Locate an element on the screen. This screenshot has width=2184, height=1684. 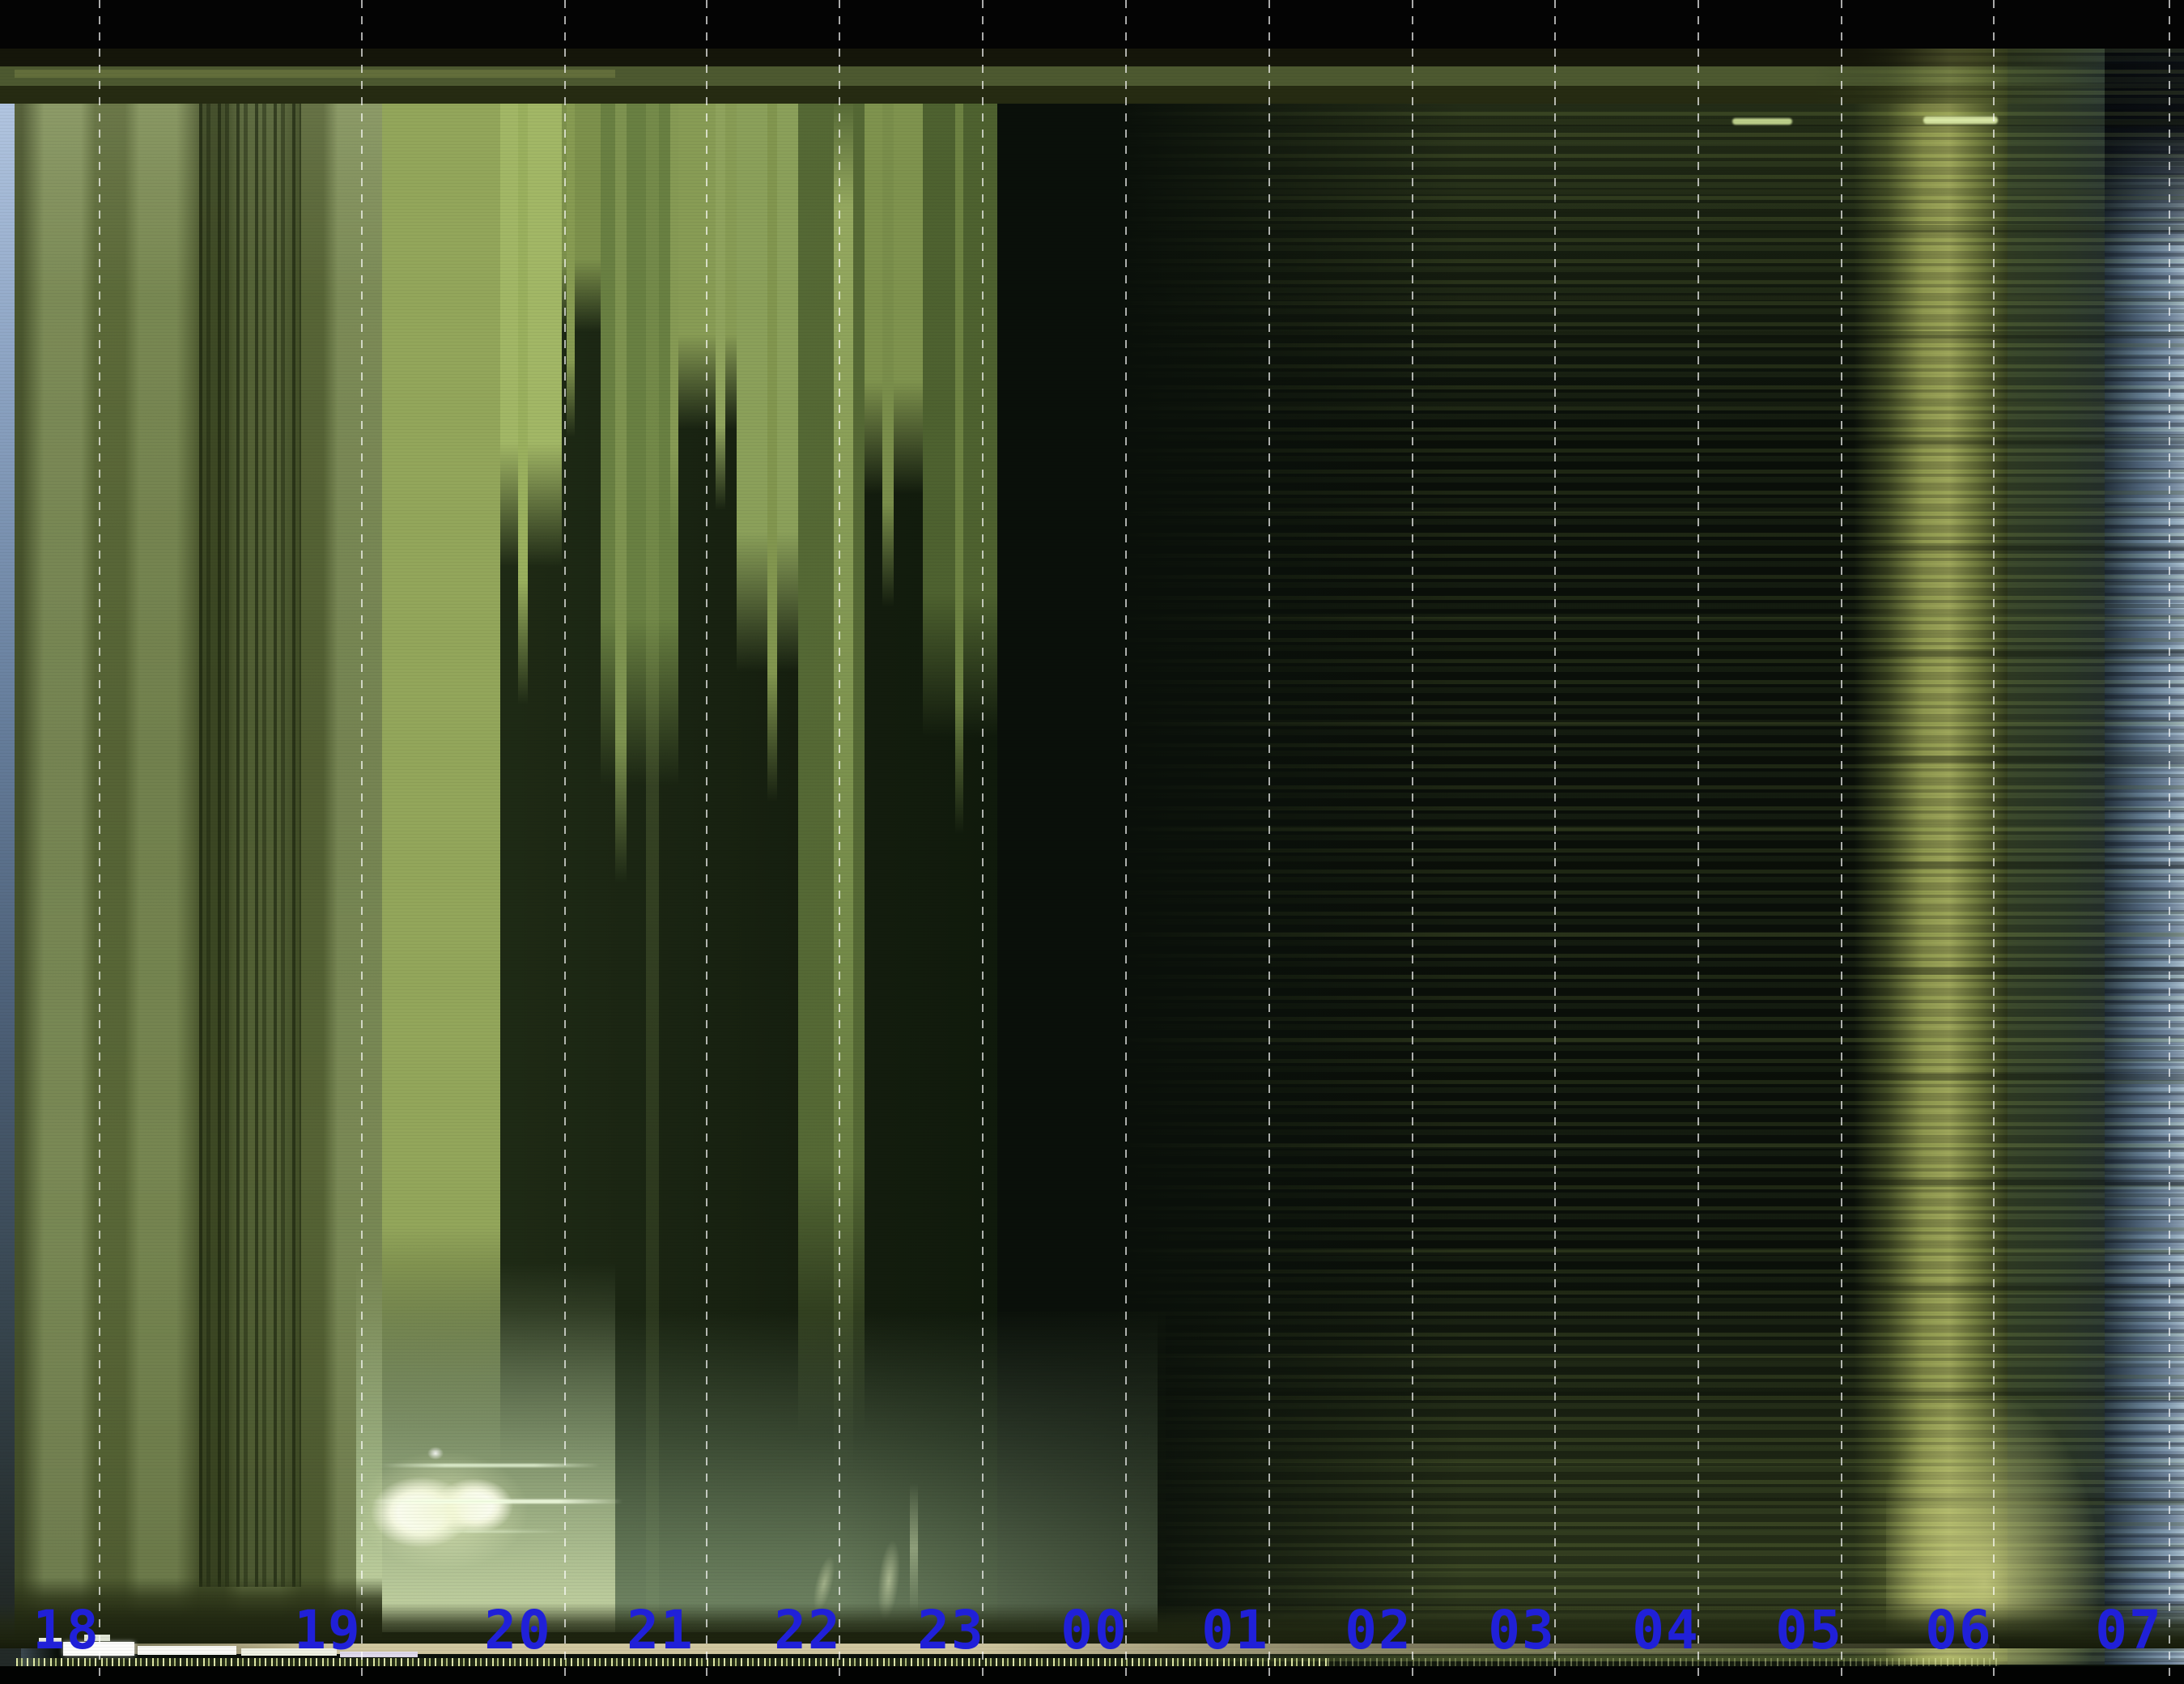
top-dark-line is located at coordinates (1092, 95).